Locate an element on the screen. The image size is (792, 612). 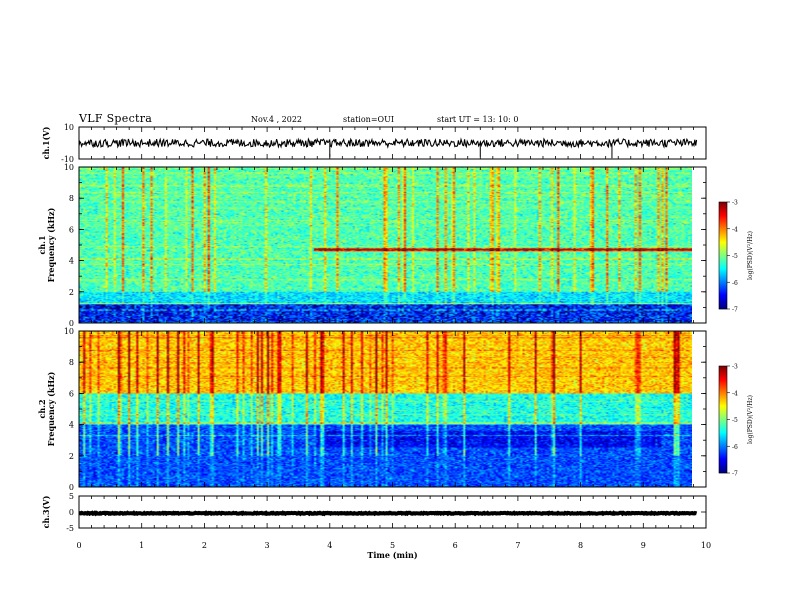
ch2-spectrogram-ytick-label-1: 2 is located at coordinates (71, 456).